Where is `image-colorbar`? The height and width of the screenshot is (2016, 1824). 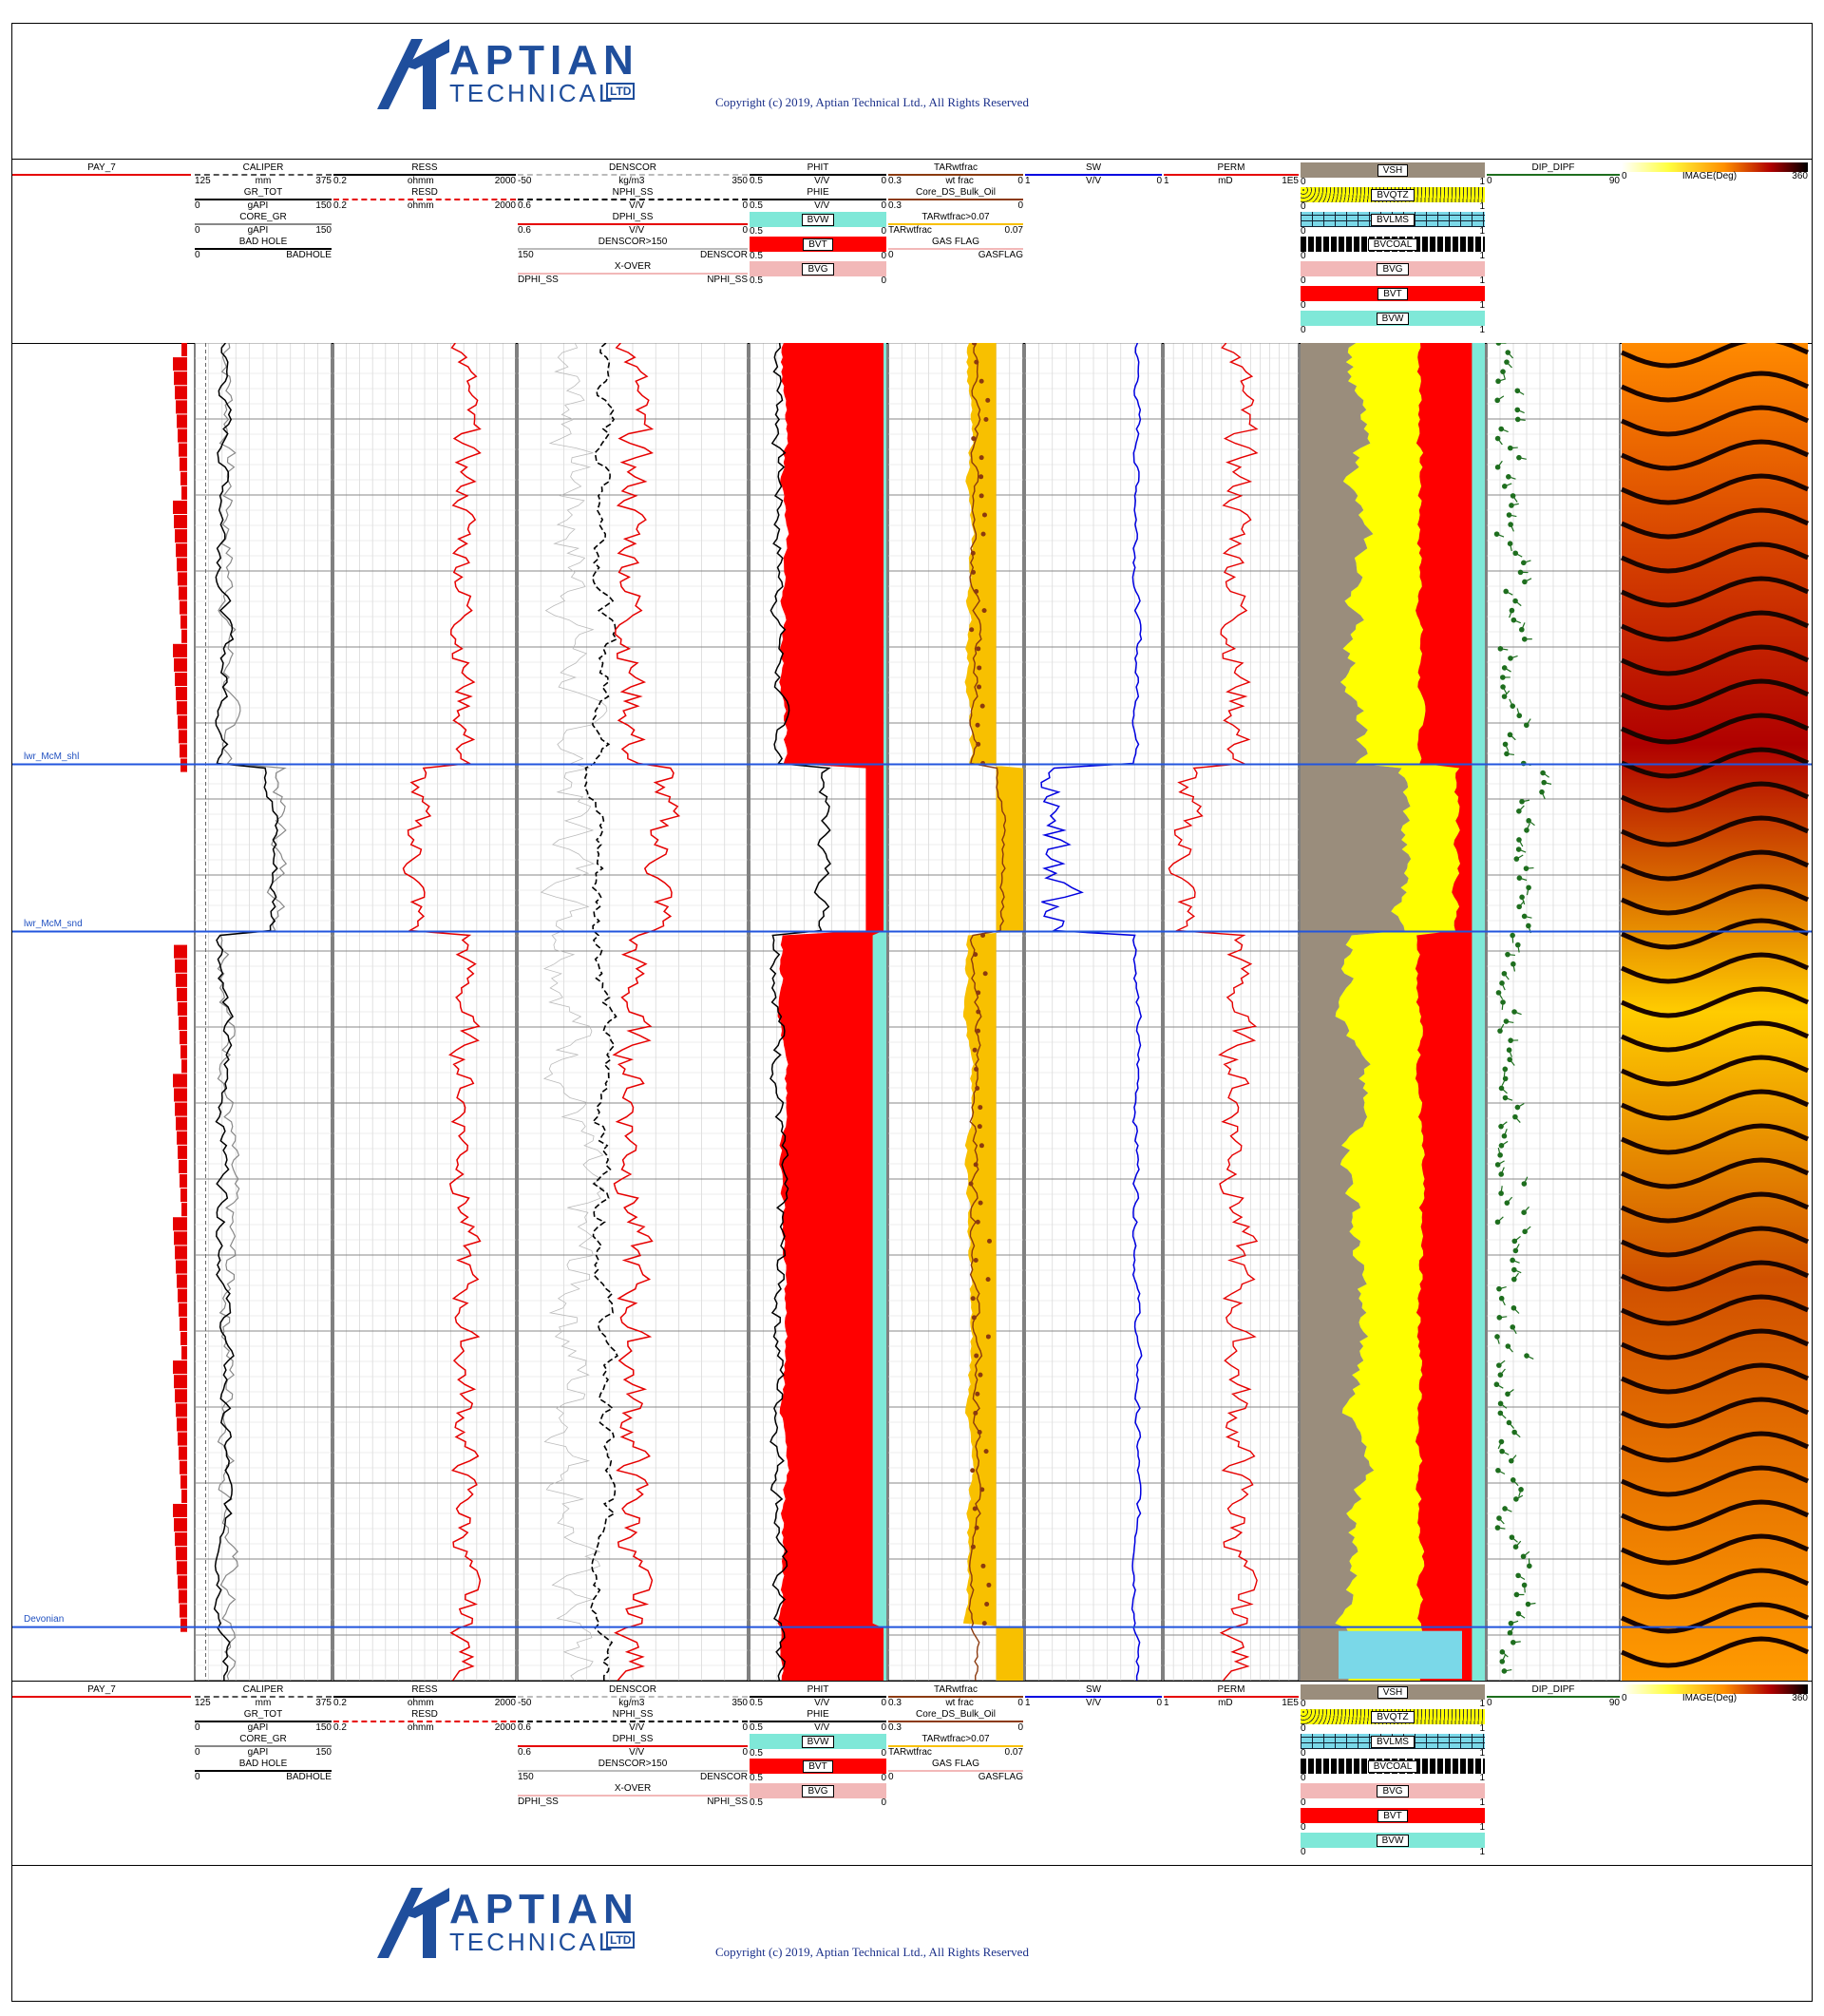 image-colorbar is located at coordinates (1715, 1689).